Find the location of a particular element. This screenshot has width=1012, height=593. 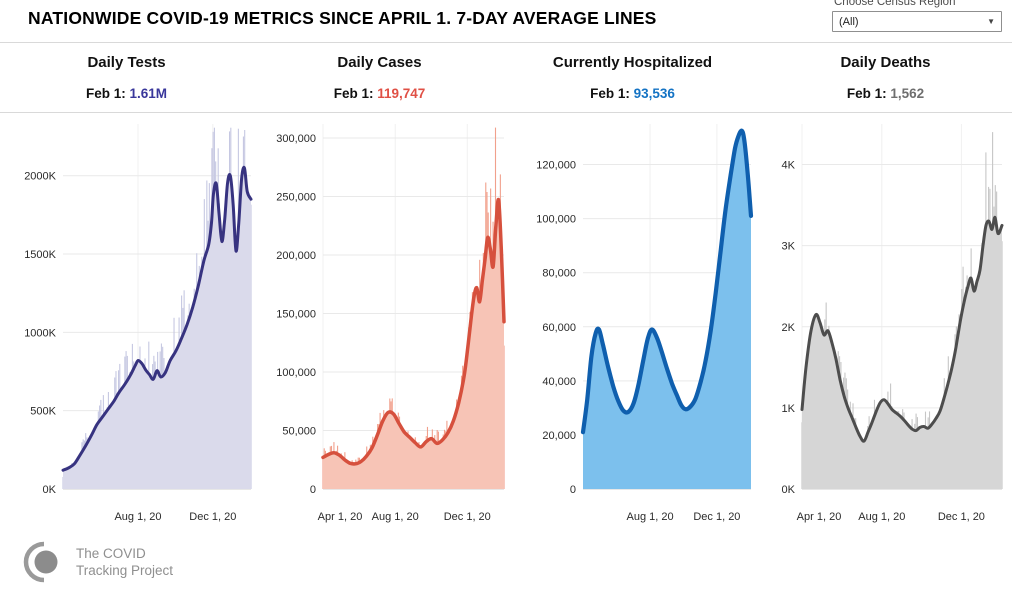

svg-text: 3K is located at coordinates (789, 247).